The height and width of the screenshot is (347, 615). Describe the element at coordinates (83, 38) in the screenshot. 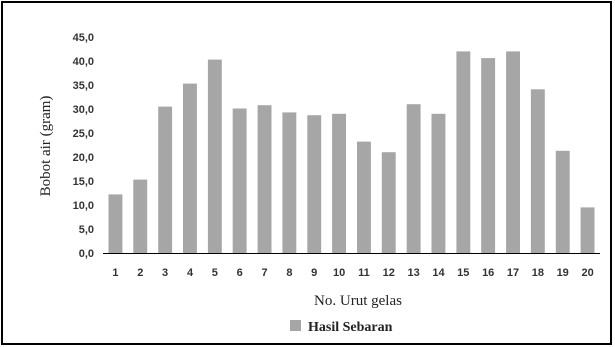

I see `y-tick-label: 45,0` at that location.